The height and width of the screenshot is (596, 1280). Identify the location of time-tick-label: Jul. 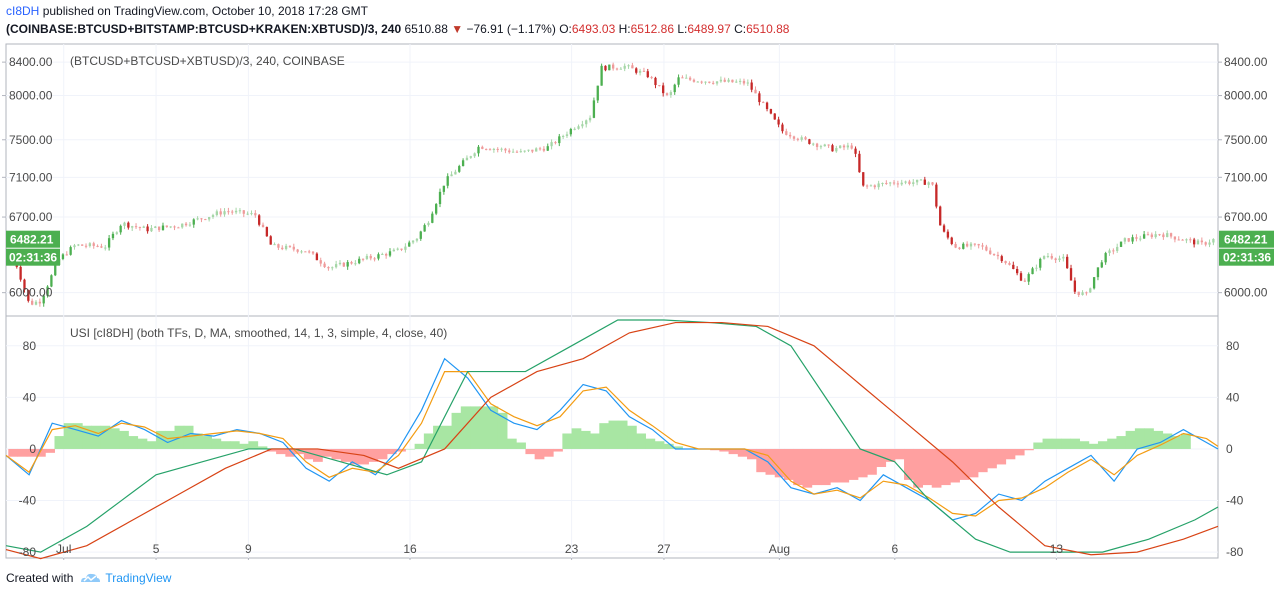
(63, 549).